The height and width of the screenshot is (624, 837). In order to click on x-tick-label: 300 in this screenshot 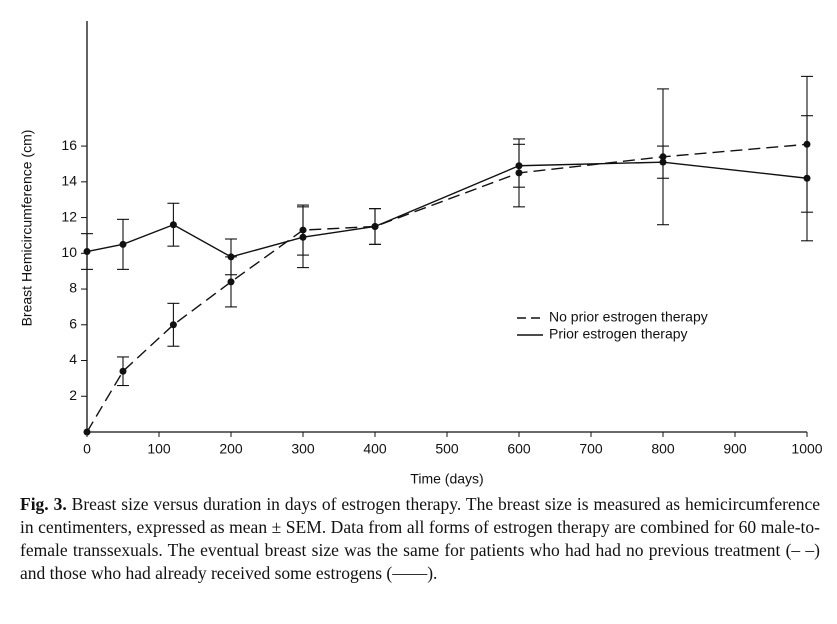, I will do `click(303, 449)`.